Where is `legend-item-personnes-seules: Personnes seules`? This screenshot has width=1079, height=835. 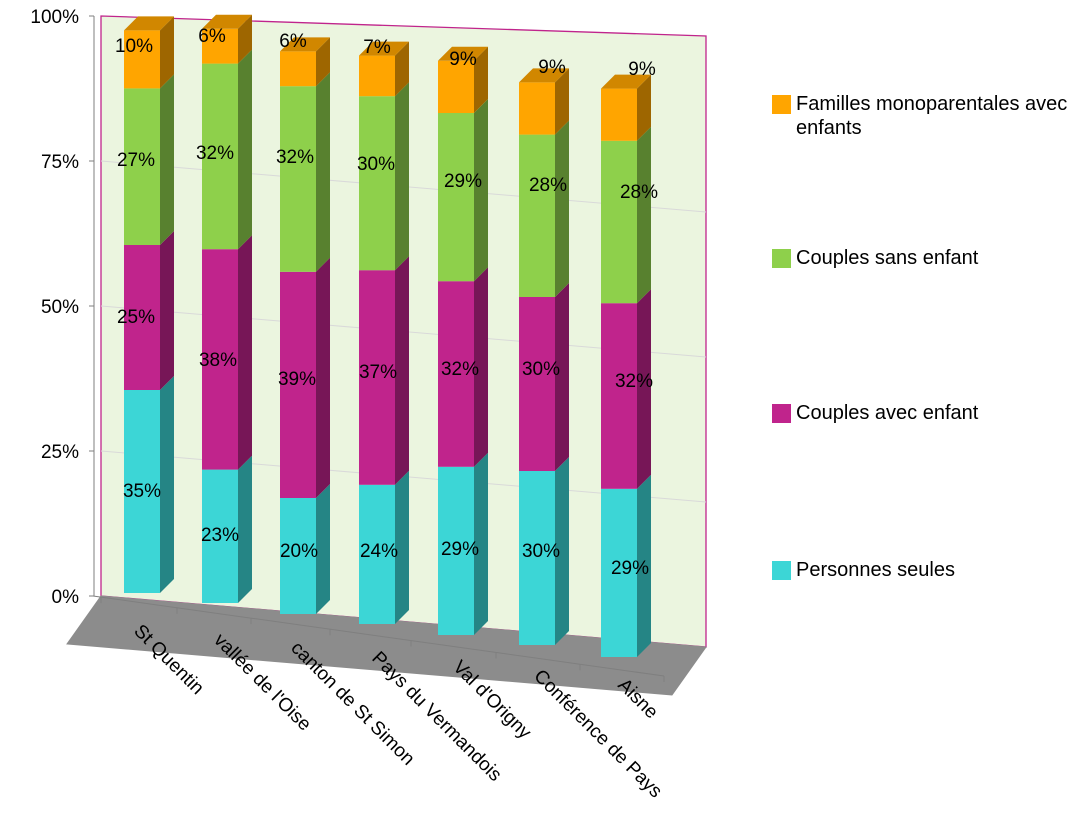
legend-item-personnes-seules: Personnes seules is located at coordinates (925, 570).